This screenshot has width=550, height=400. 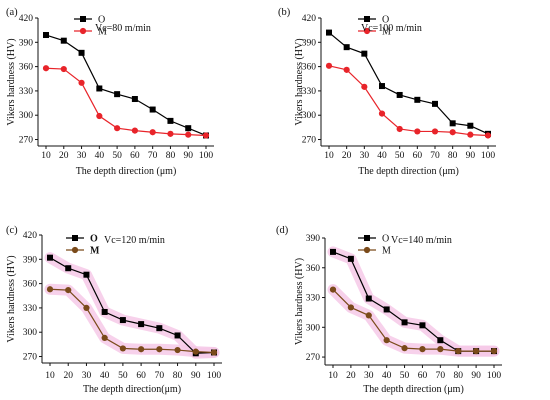 What do you see at coordinates (30, 358) in the screenshot?
I see `y-tick-label: 270` at bounding box center [30, 358].